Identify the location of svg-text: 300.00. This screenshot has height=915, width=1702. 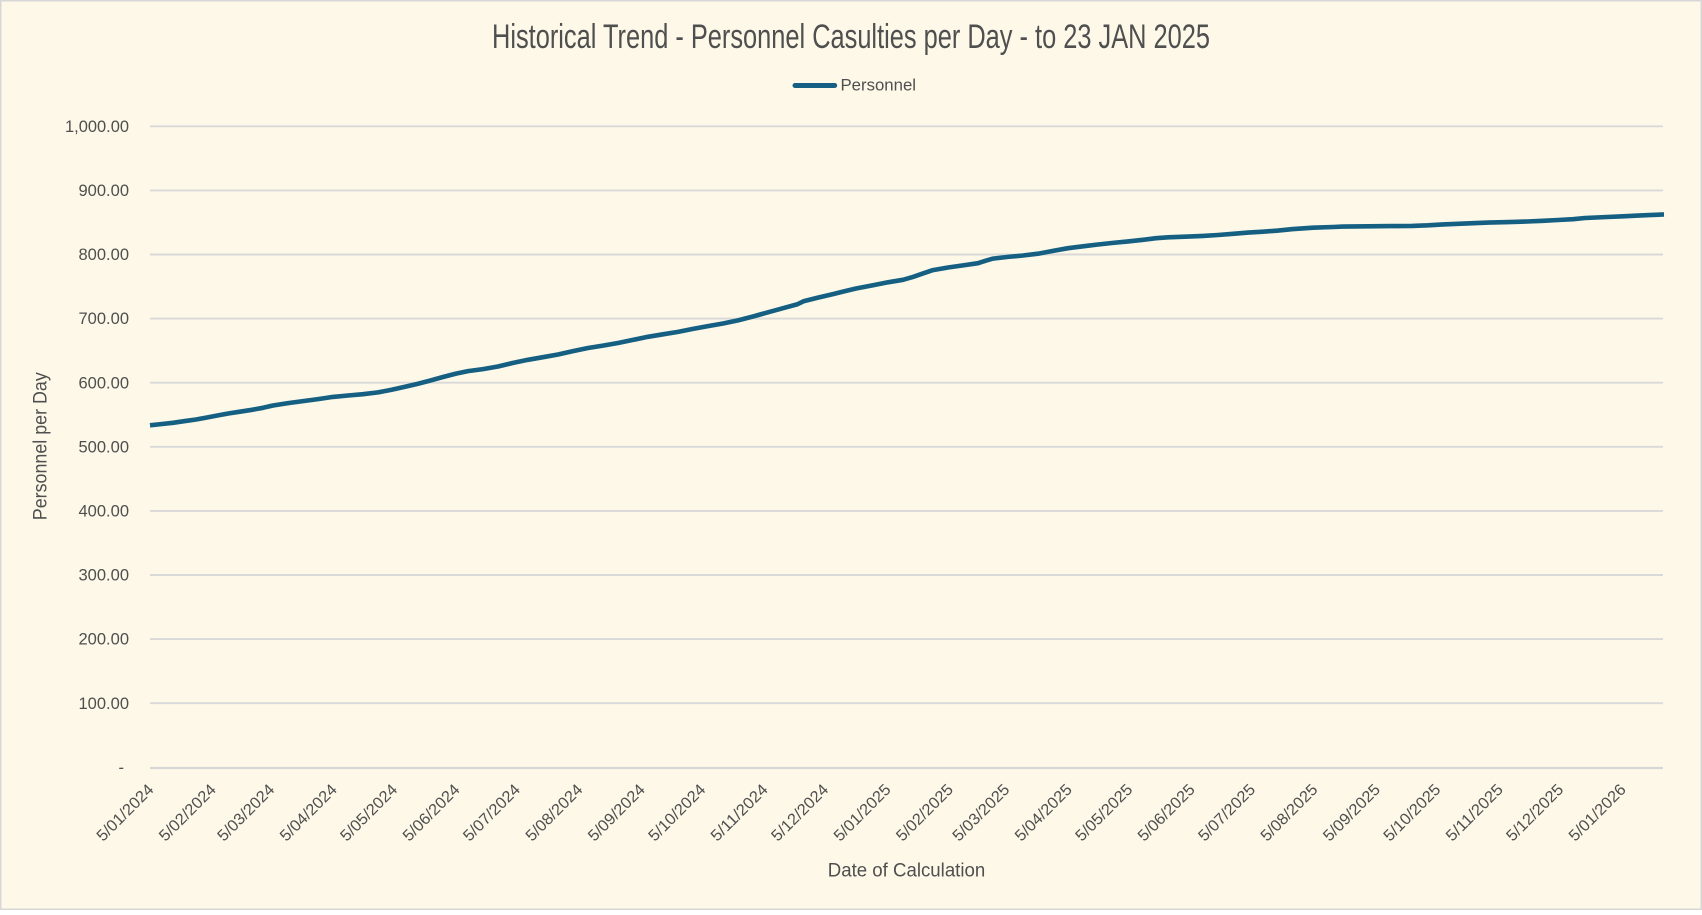
(104, 576).